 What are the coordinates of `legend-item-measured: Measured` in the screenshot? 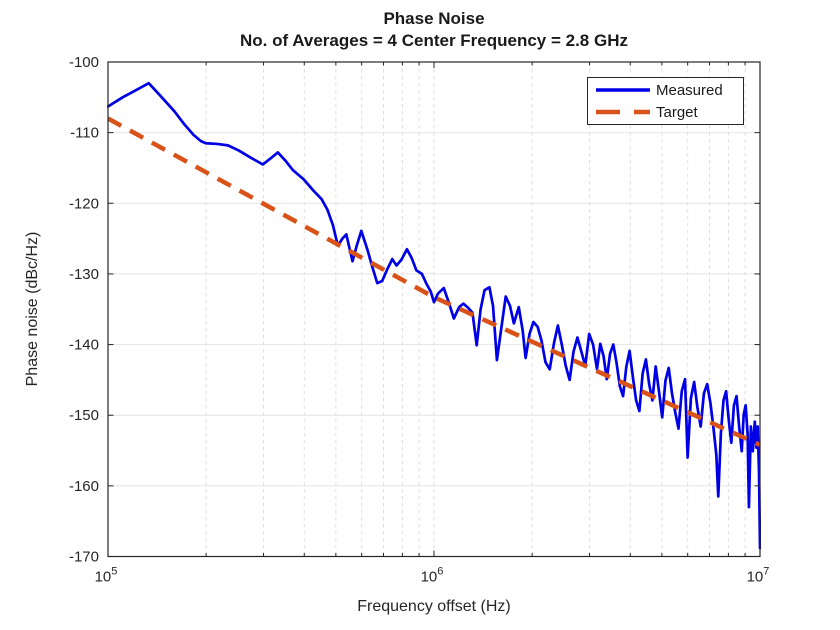 It's located at (665, 90).